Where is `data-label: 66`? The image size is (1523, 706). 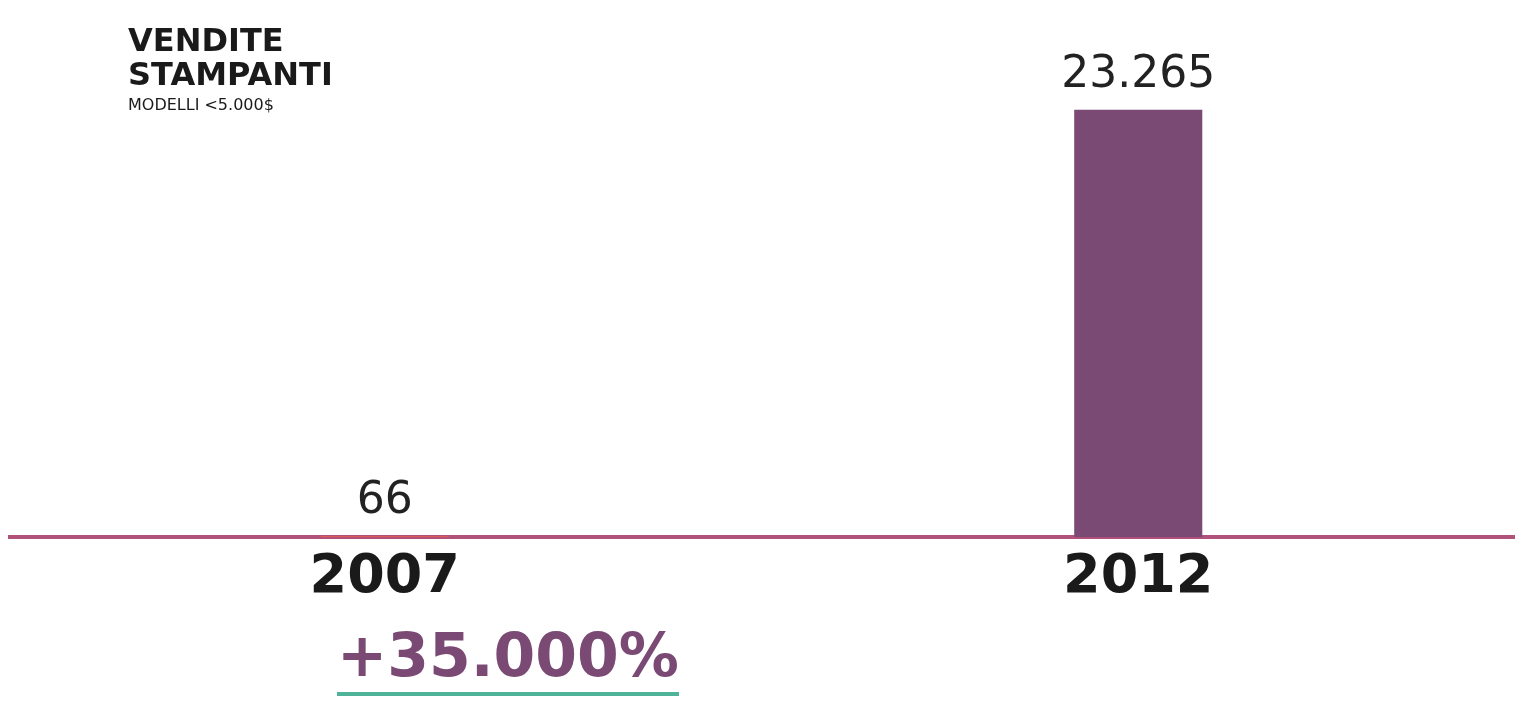
data-label: 66 is located at coordinates (384, 498).